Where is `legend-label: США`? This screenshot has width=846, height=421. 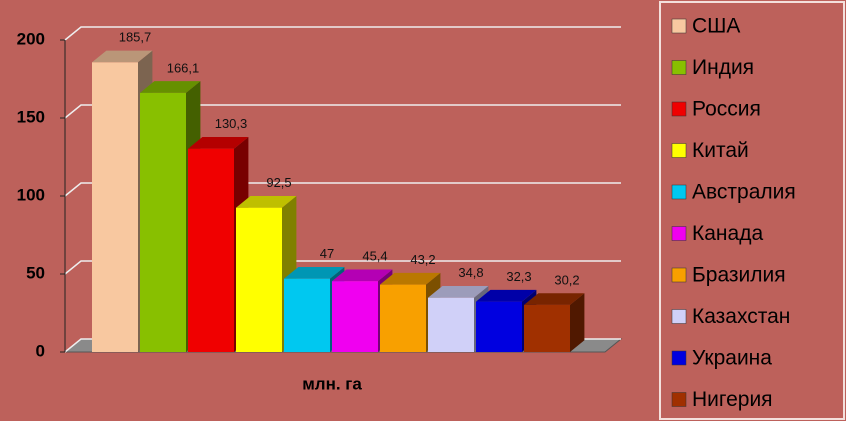 legend-label: США is located at coordinates (716, 26).